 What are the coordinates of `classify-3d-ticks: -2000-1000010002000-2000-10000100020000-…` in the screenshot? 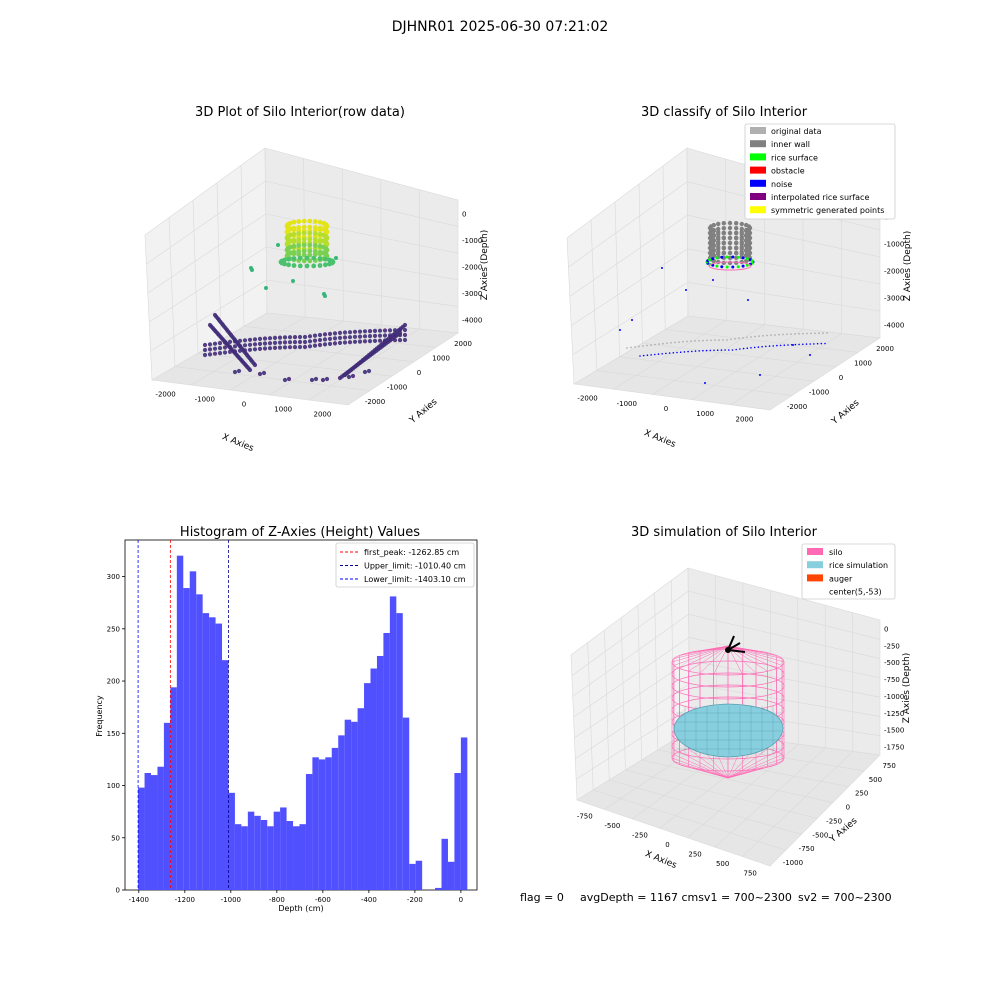 It's located at (740, 319).